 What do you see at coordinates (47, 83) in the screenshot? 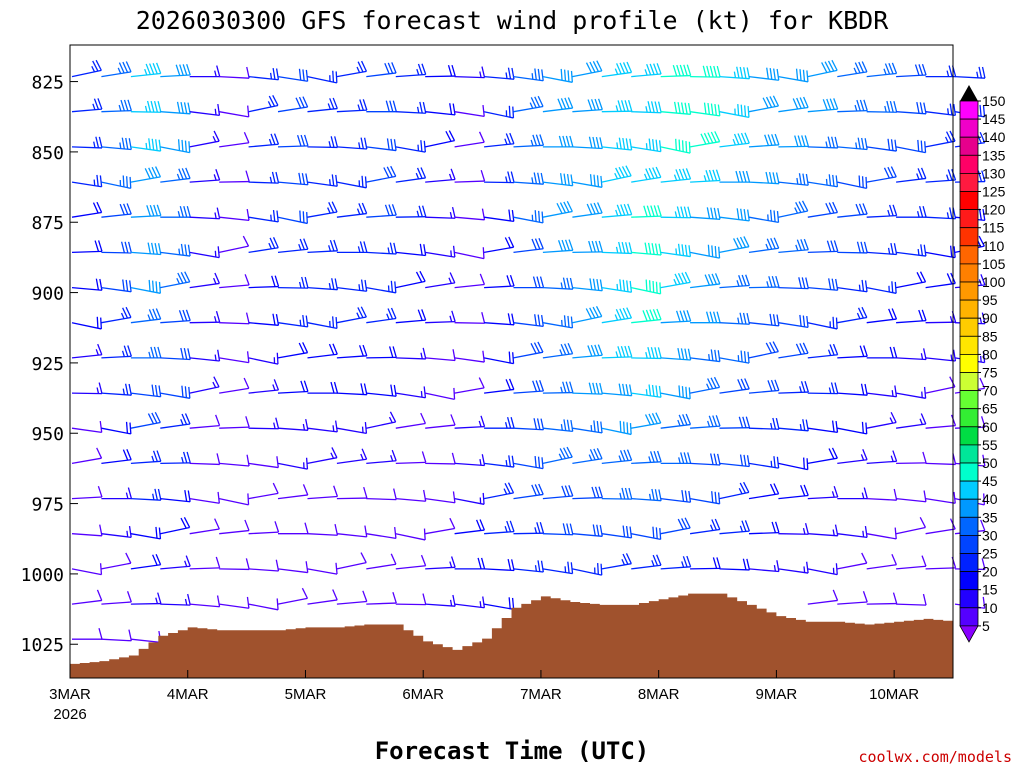
I see `y-tick-label: 825` at bounding box center [47, 83].